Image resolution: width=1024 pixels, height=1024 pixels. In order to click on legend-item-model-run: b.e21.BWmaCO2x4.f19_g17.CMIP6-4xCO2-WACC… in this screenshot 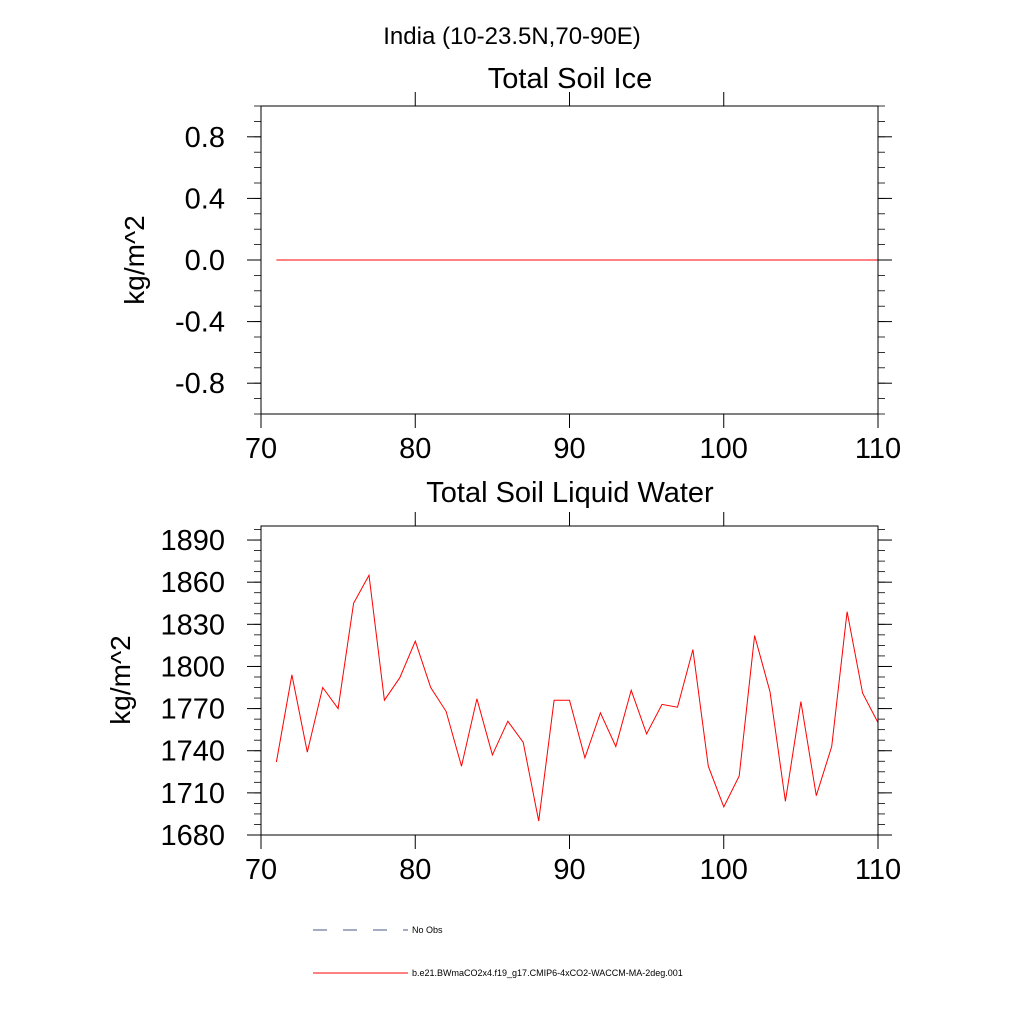, I will do `click(498, 973)`.